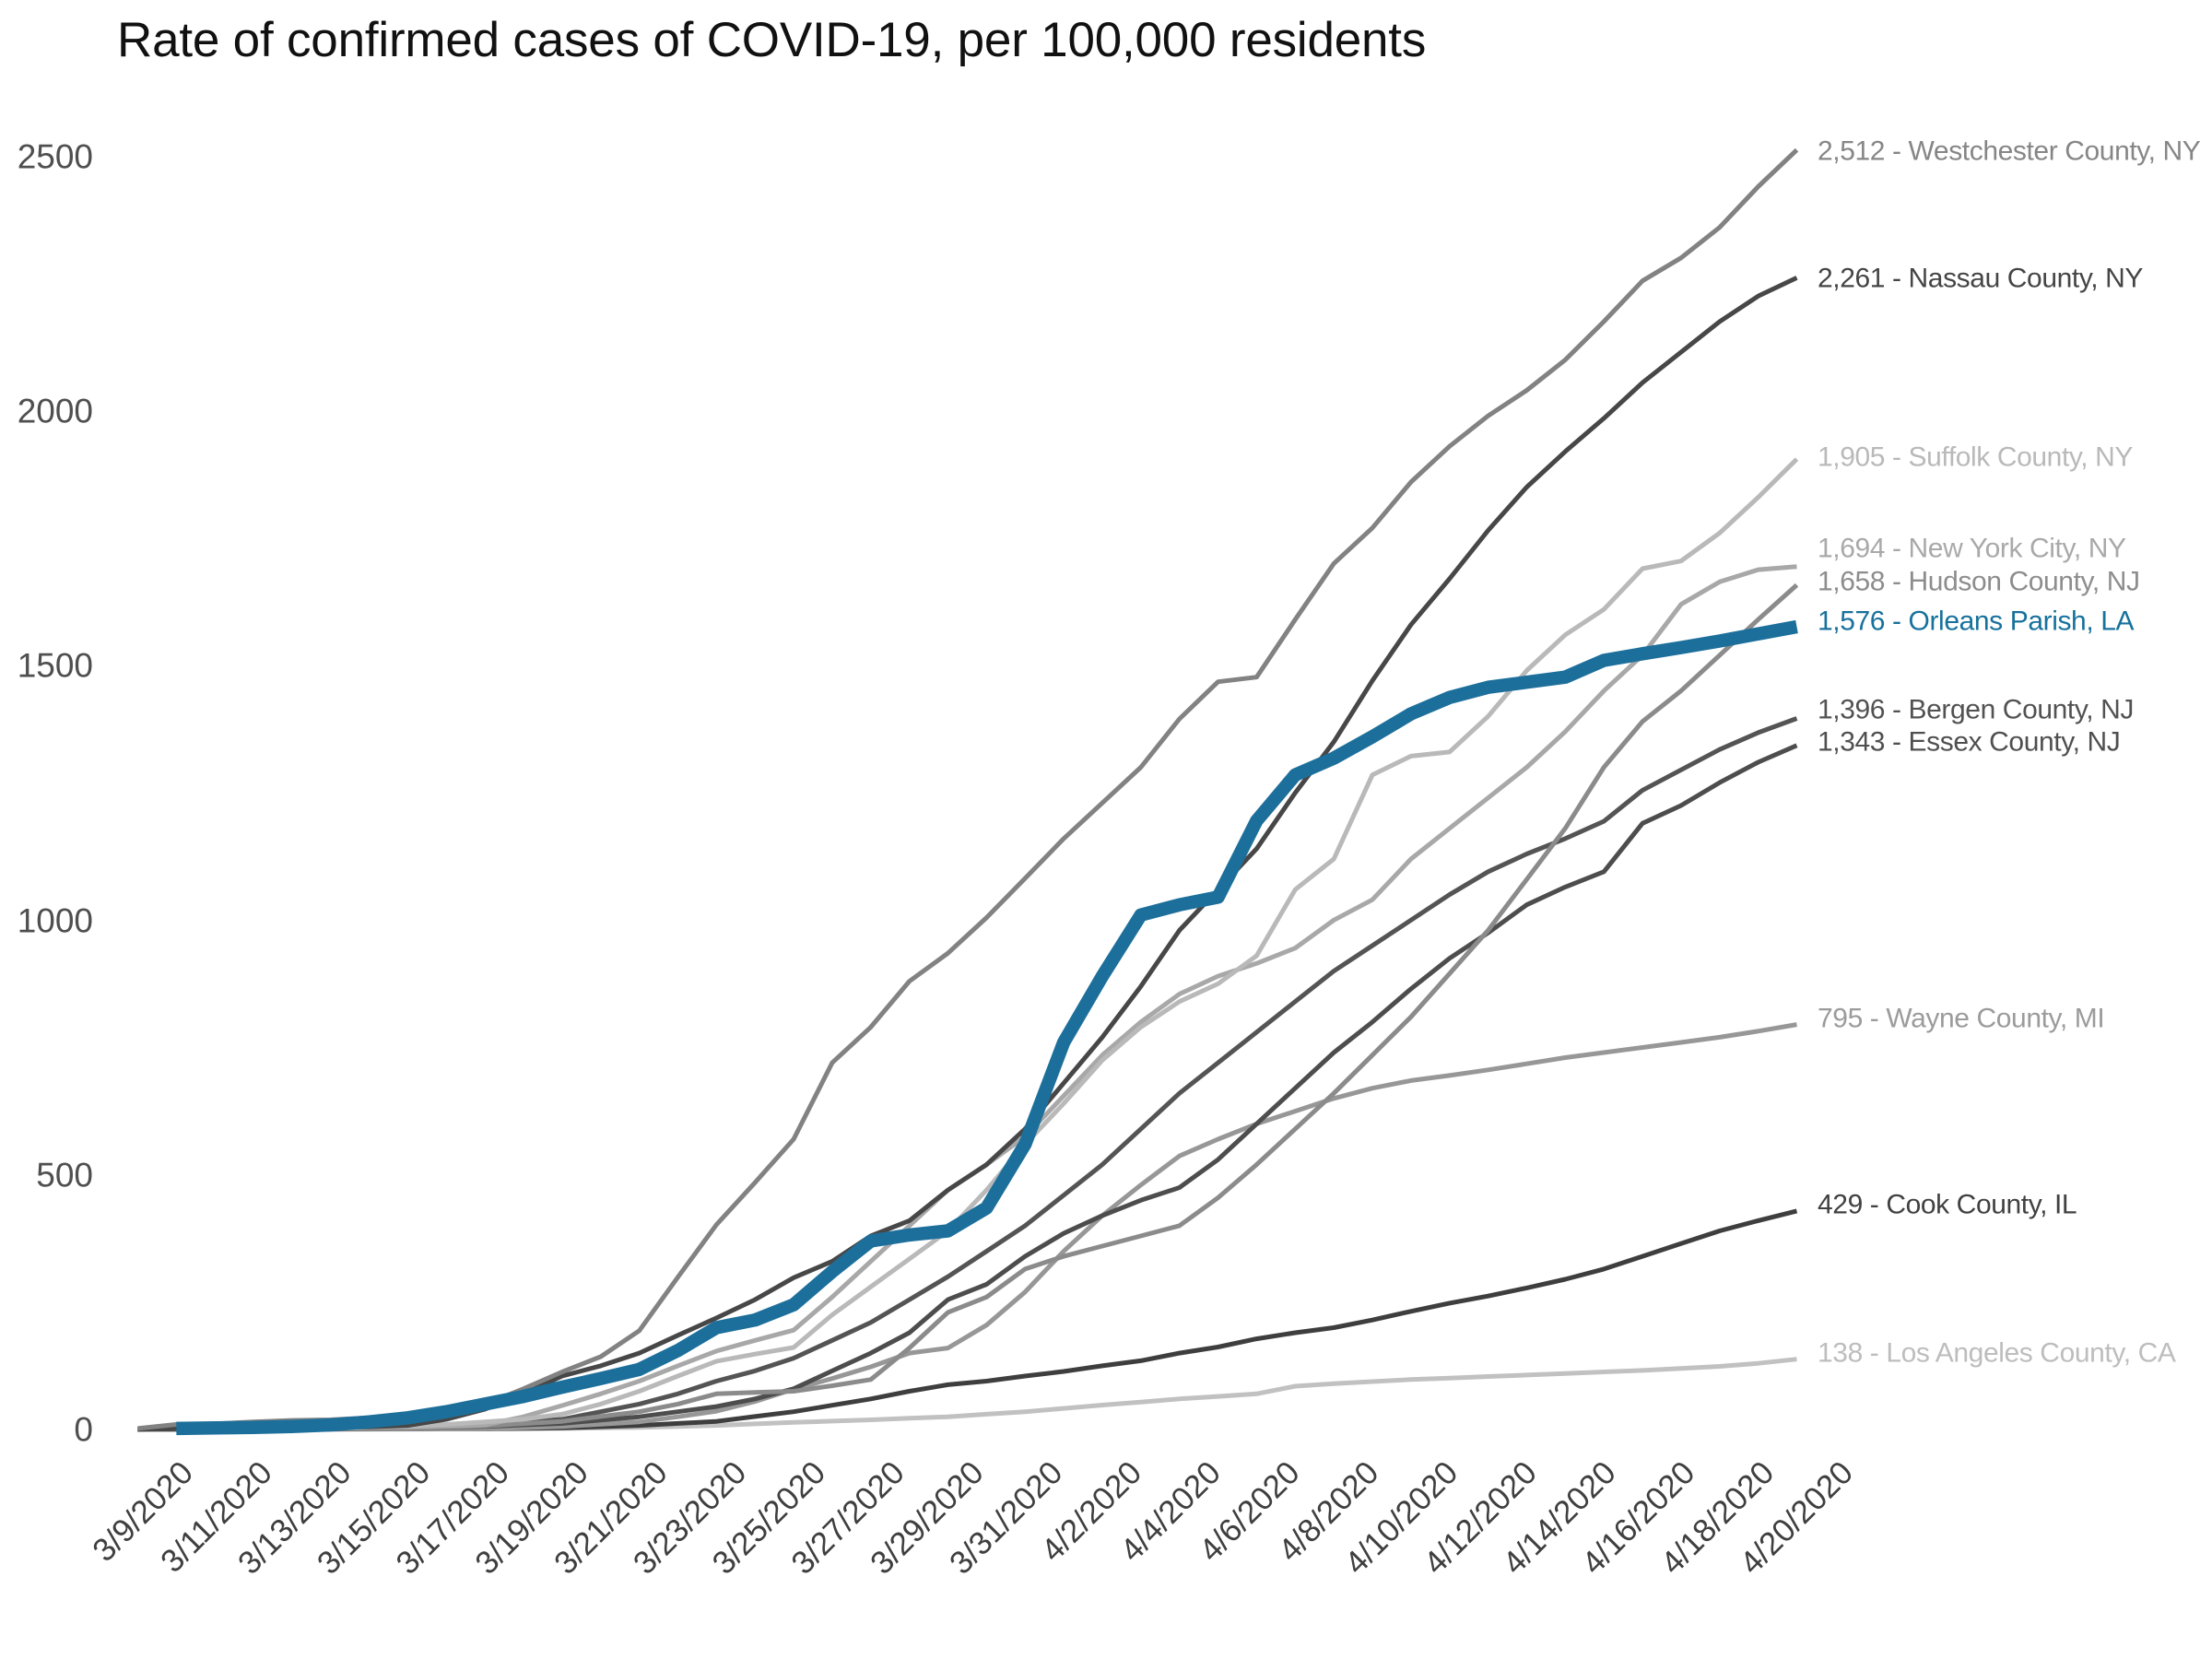 This screenshot has width=2212, height=1659. What do you see at coordinates (2009, 151) in the screenshot?
I see `svg-text: 2,512 - Westchester County, NY` at bounding box center [2009, 151].